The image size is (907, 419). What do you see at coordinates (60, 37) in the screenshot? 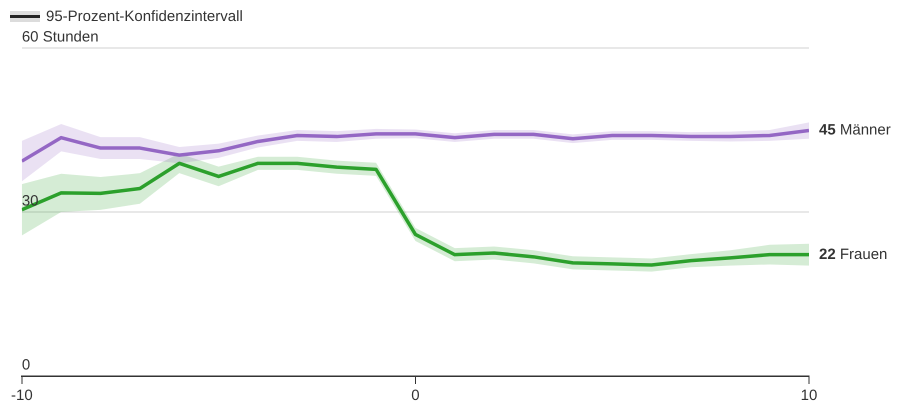
I see `y-tick-label: 60 Stunden` at bounding box center [60, 37].